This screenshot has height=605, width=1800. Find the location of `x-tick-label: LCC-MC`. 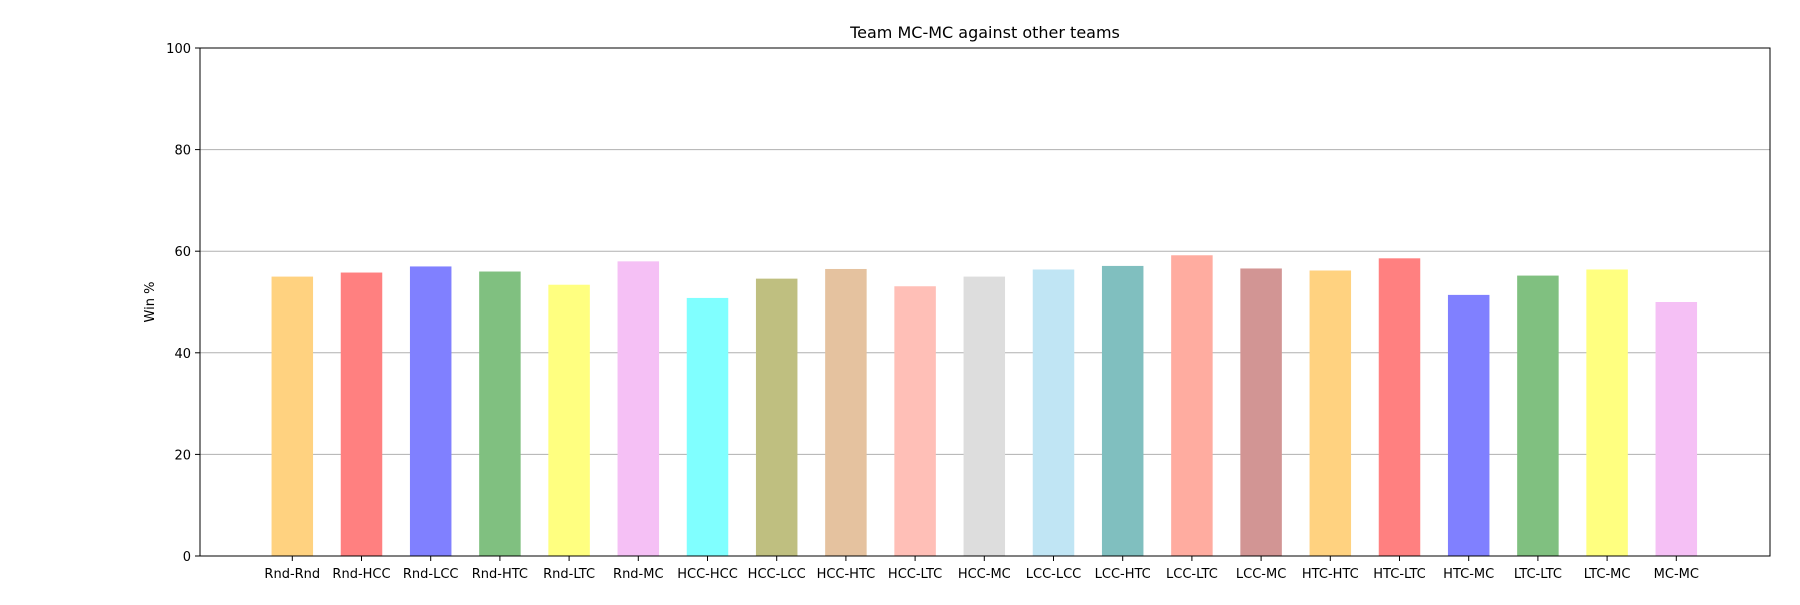

x-tick-label: LCC-MC is located at coordinates (1261, 574).